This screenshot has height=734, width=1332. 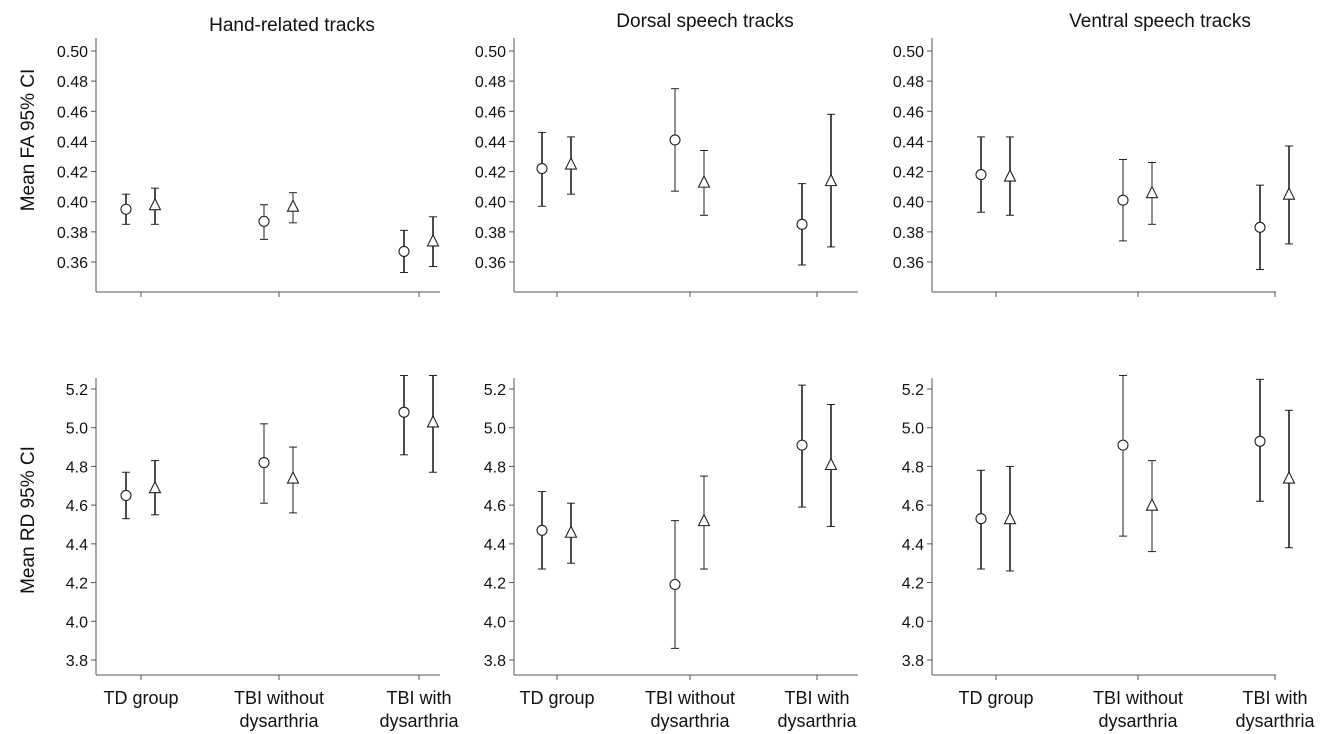 I want to click on panel-fa-dorsal: 0.36 0.38 0.40 0.42 0.44 0.46 0.48 0.50, so click(x=666, y=167).